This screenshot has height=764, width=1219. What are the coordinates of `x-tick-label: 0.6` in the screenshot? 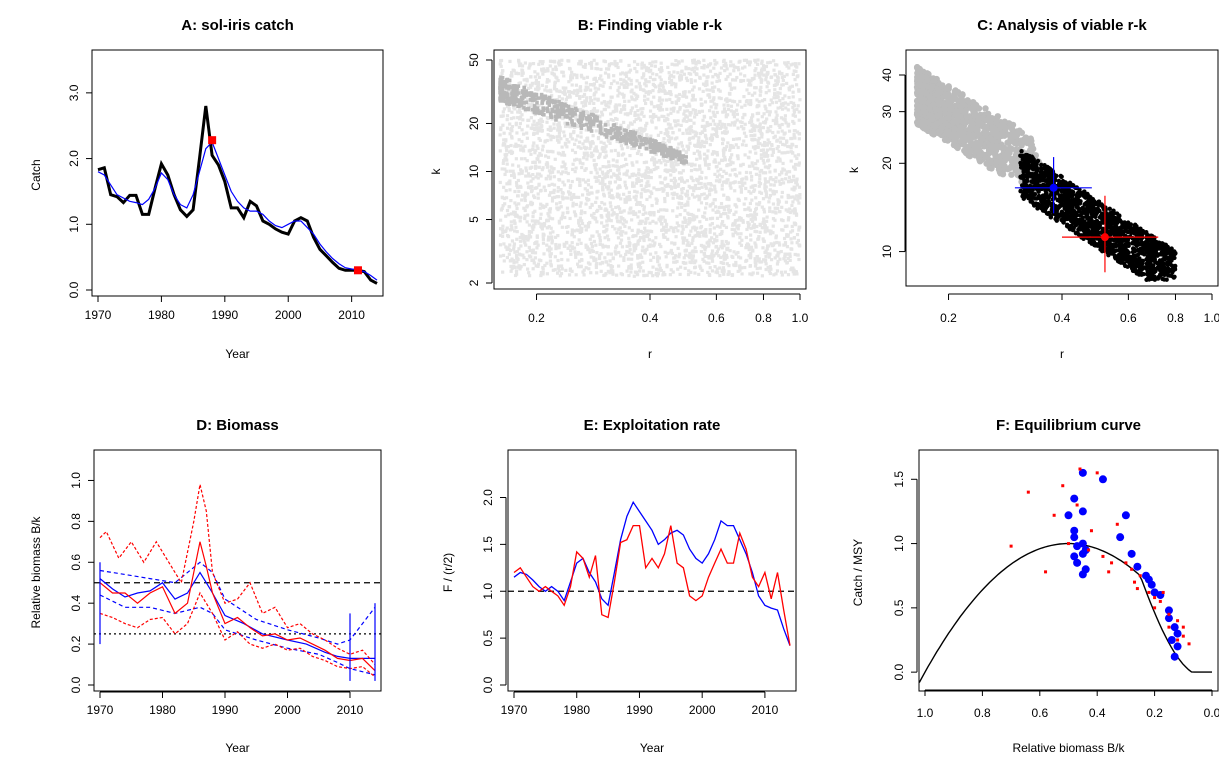 It's located at (1128, 318).